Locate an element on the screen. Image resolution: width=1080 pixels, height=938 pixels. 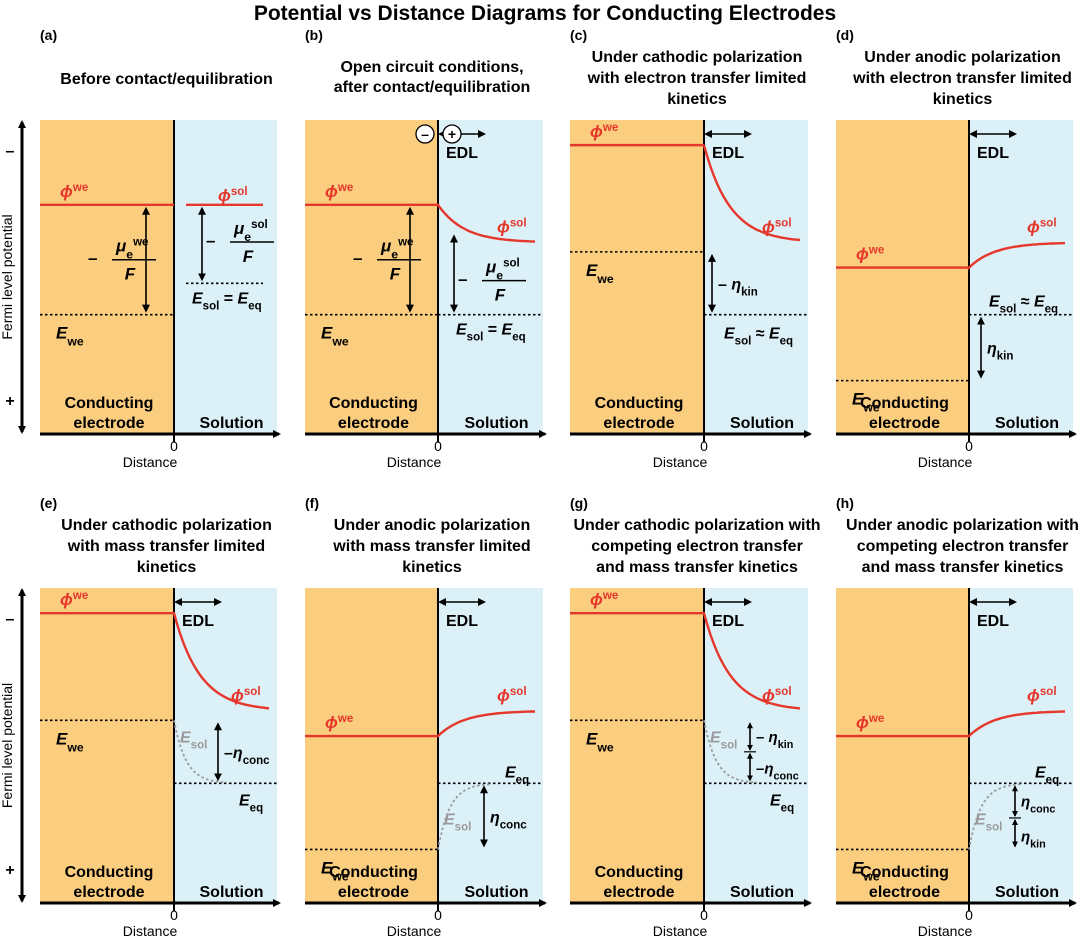
panel-title-line: Under anodic polarization with is located at coordinates (962, 525).